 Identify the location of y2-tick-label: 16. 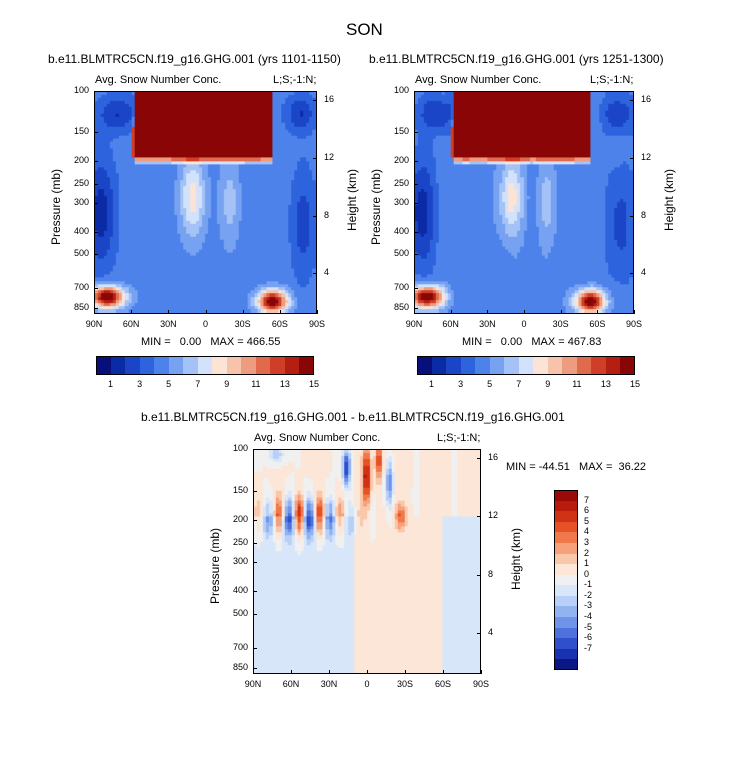
(646, 98).